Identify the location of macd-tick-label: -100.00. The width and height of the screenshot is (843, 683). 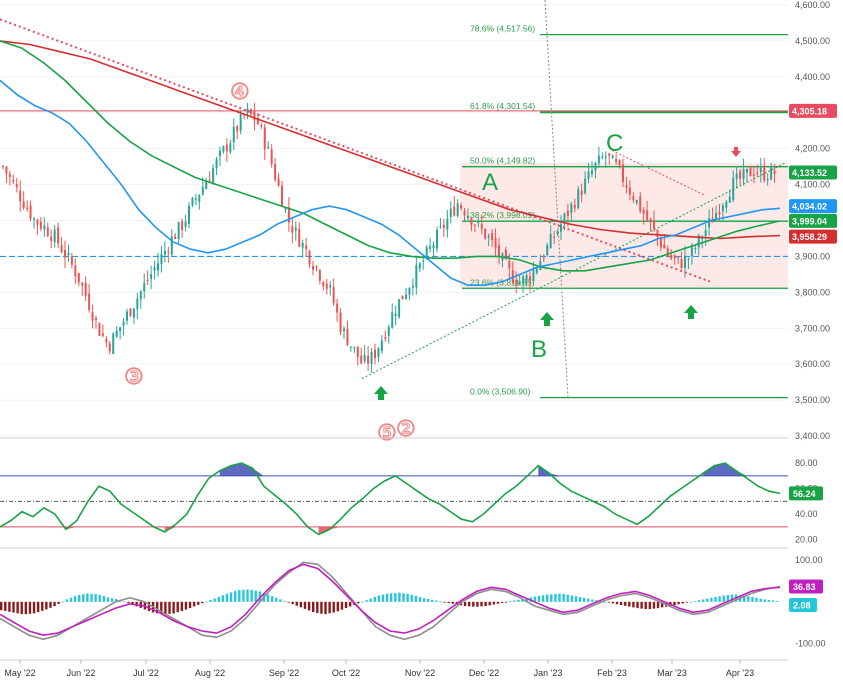
(810, 644).